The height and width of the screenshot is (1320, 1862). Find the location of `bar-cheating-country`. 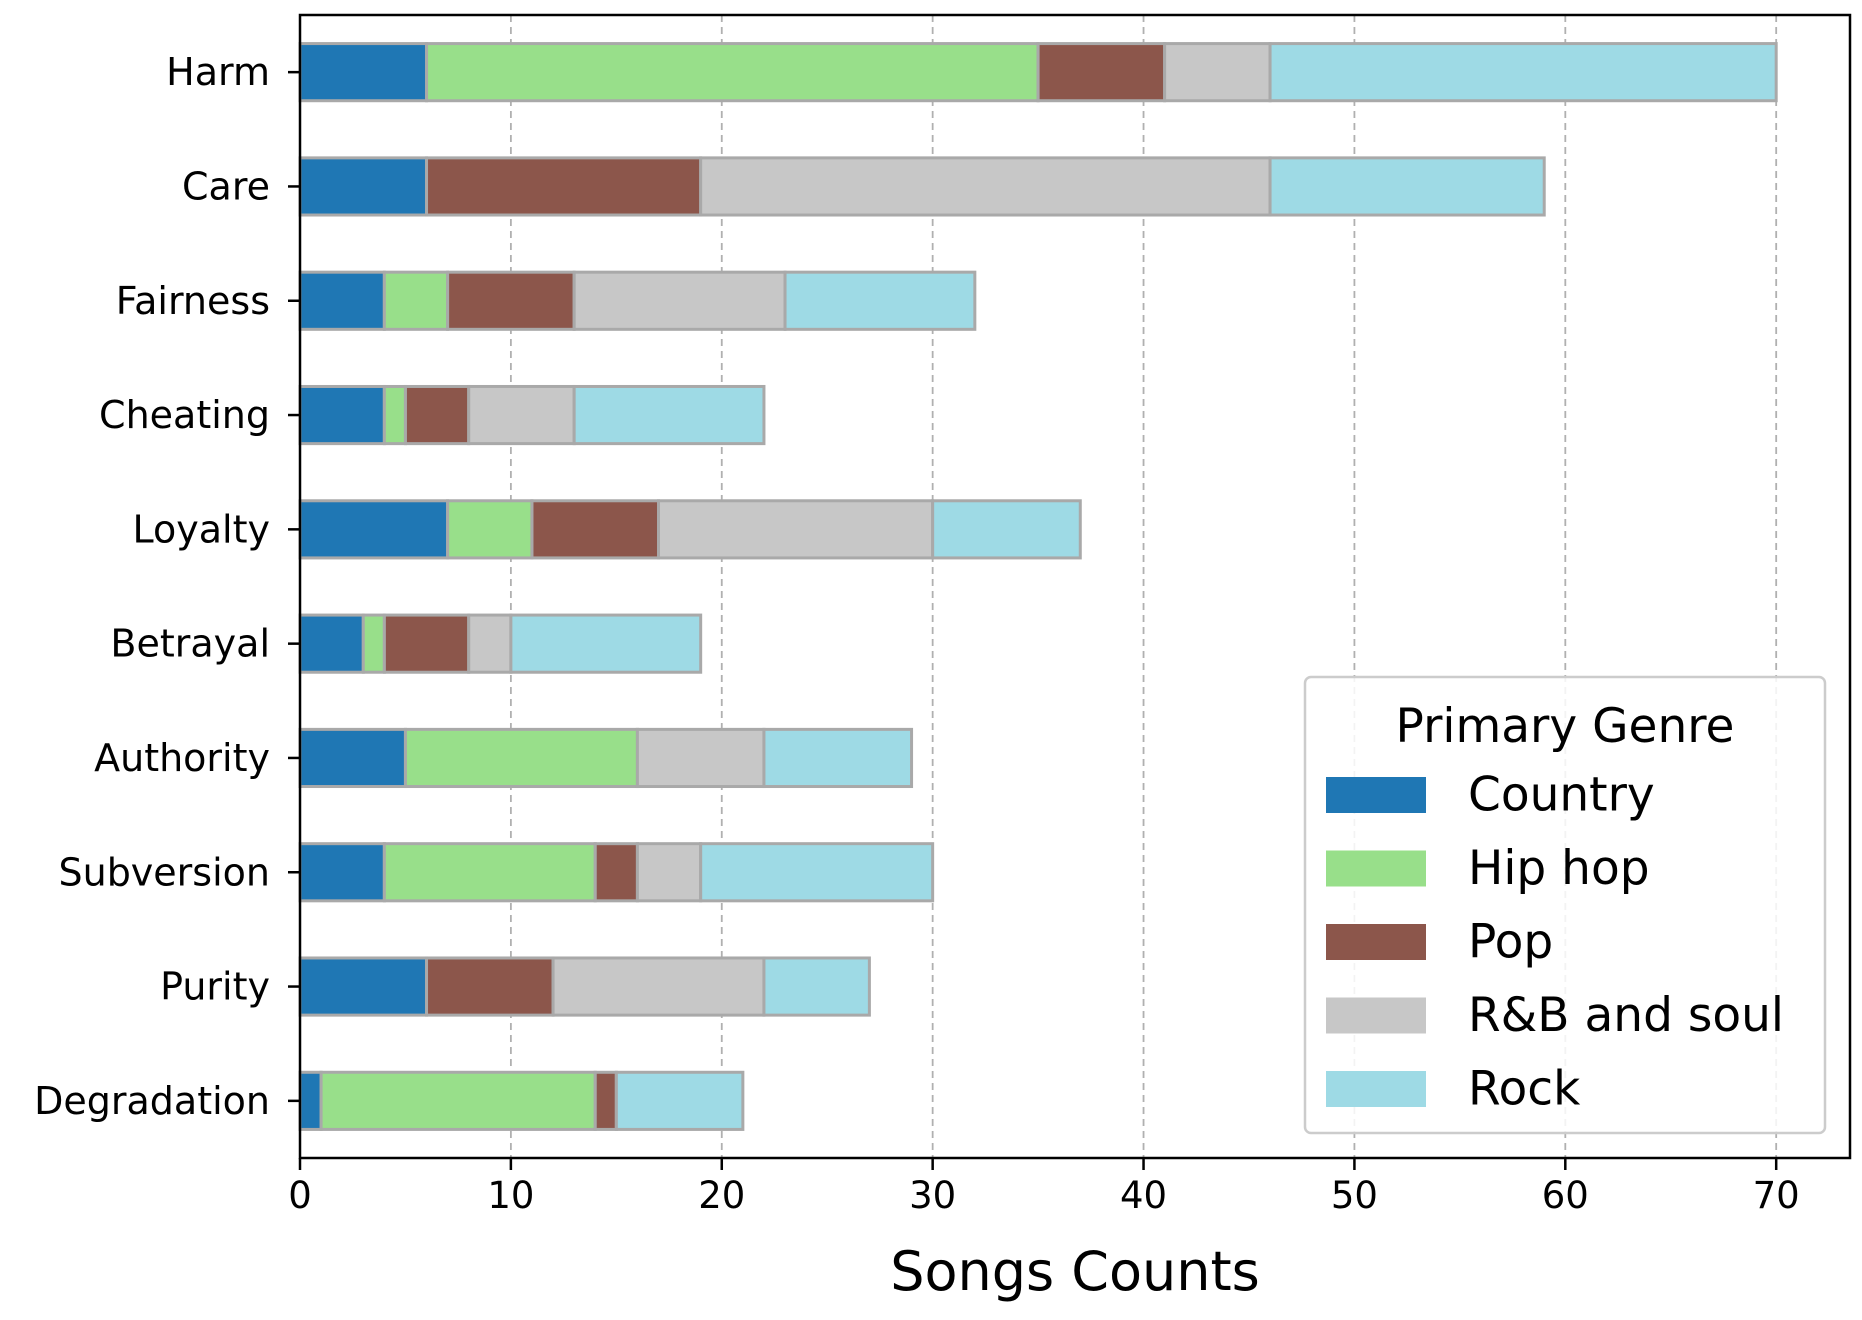

bar-cheating-country is located at coordinates (342, 415).